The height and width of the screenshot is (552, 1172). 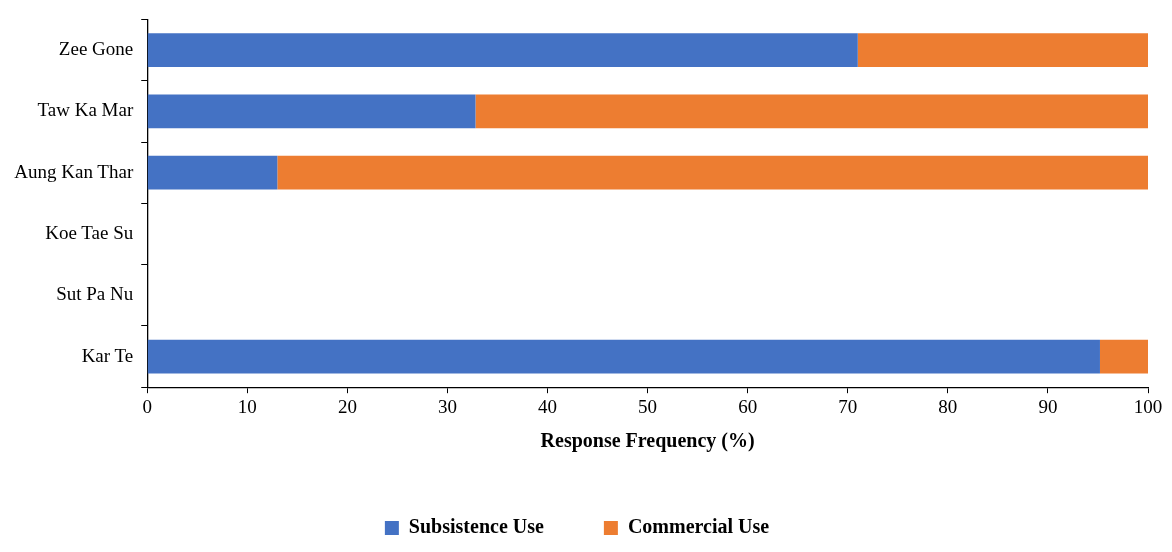 What do you see at coordinates (89, 232) in the screenshot?
I see `y-tick-label: Koe Tae Su` at bounding box center [89, 232].